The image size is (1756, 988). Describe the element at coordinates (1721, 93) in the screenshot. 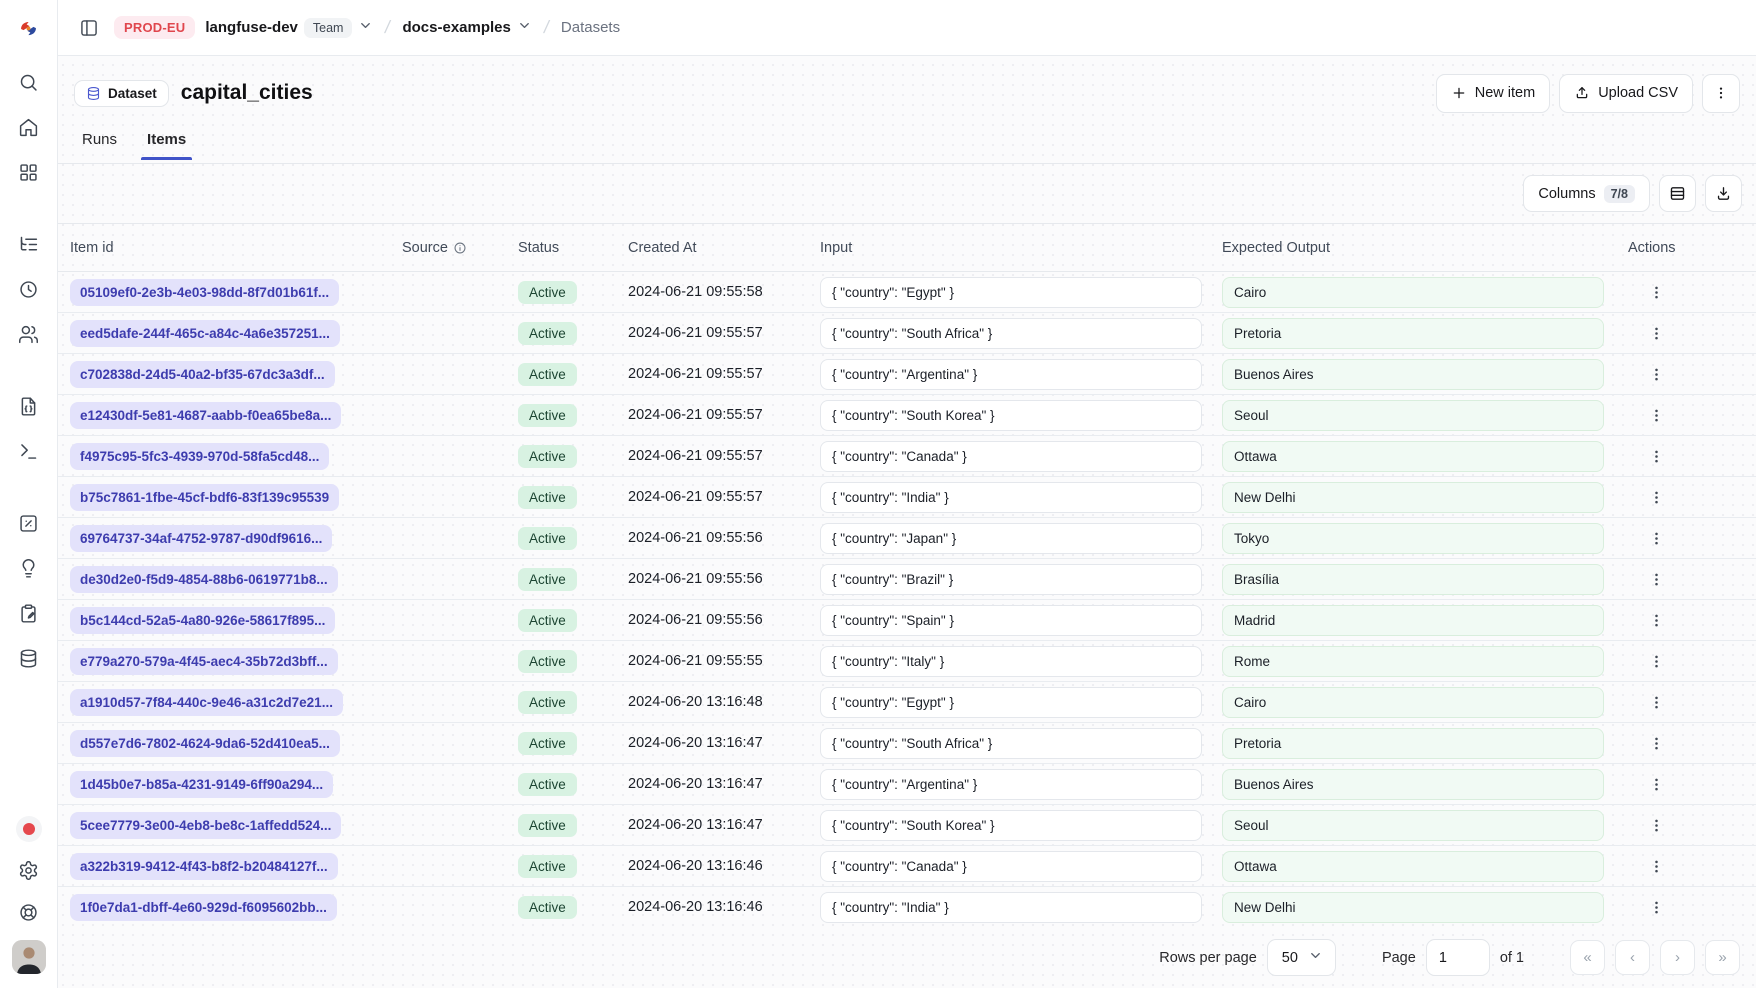

I see `more-actions-button` at that location.